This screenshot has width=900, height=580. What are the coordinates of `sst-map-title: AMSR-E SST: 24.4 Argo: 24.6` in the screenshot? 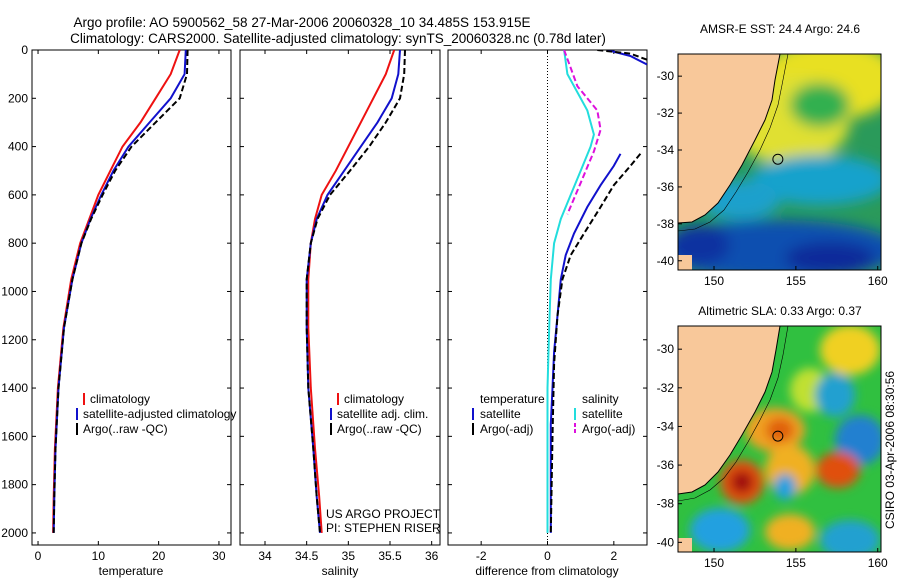 It's located at (780, 29).